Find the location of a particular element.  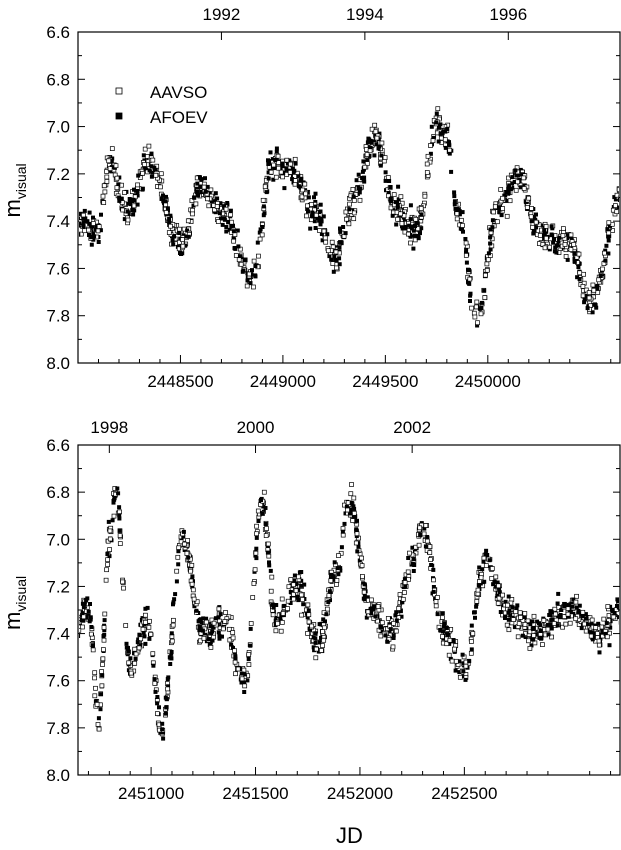

x-tick-label: 2452000 is located at coordinates (360, 793).